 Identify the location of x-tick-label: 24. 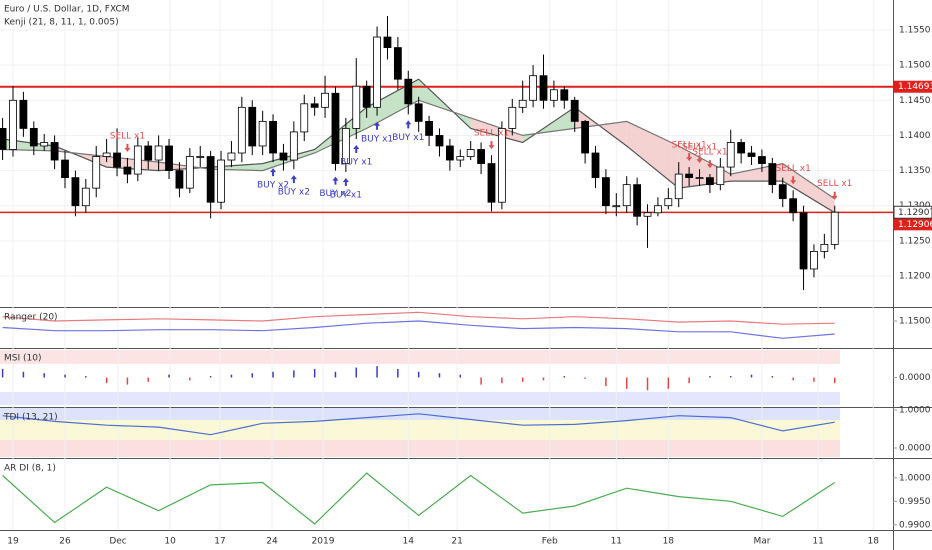
(272, 542).